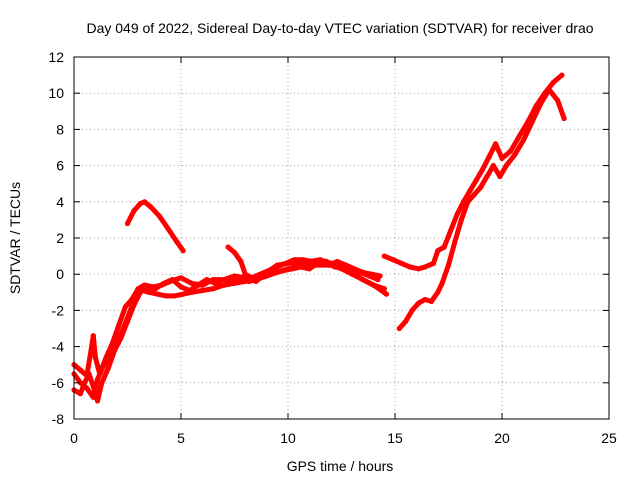  Describe the element at coordinates (60, 274) in the screenshot. I see `y-tick-label: 0` at that location.